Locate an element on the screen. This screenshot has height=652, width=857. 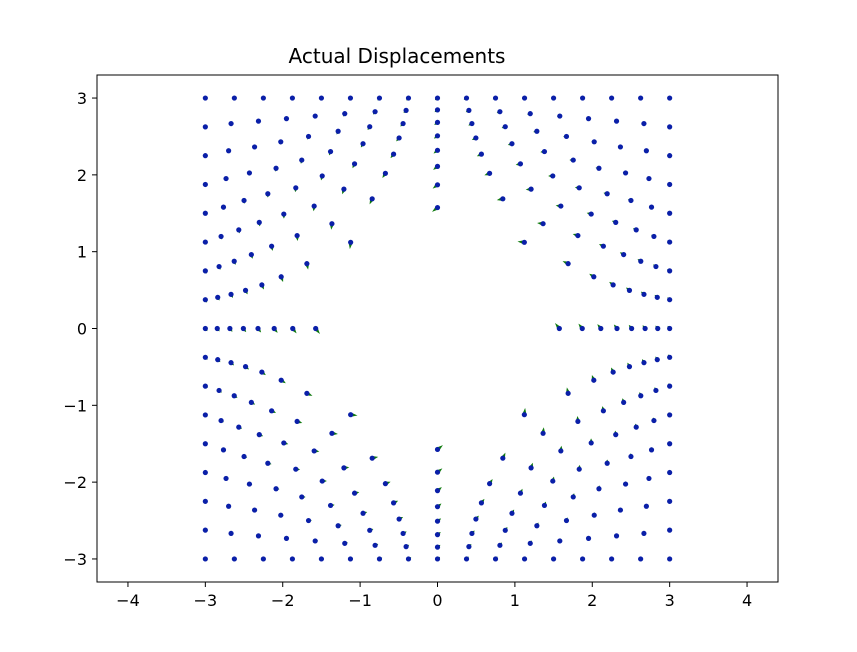
y-tick-label: 3 is located at coordinates (82, 98).